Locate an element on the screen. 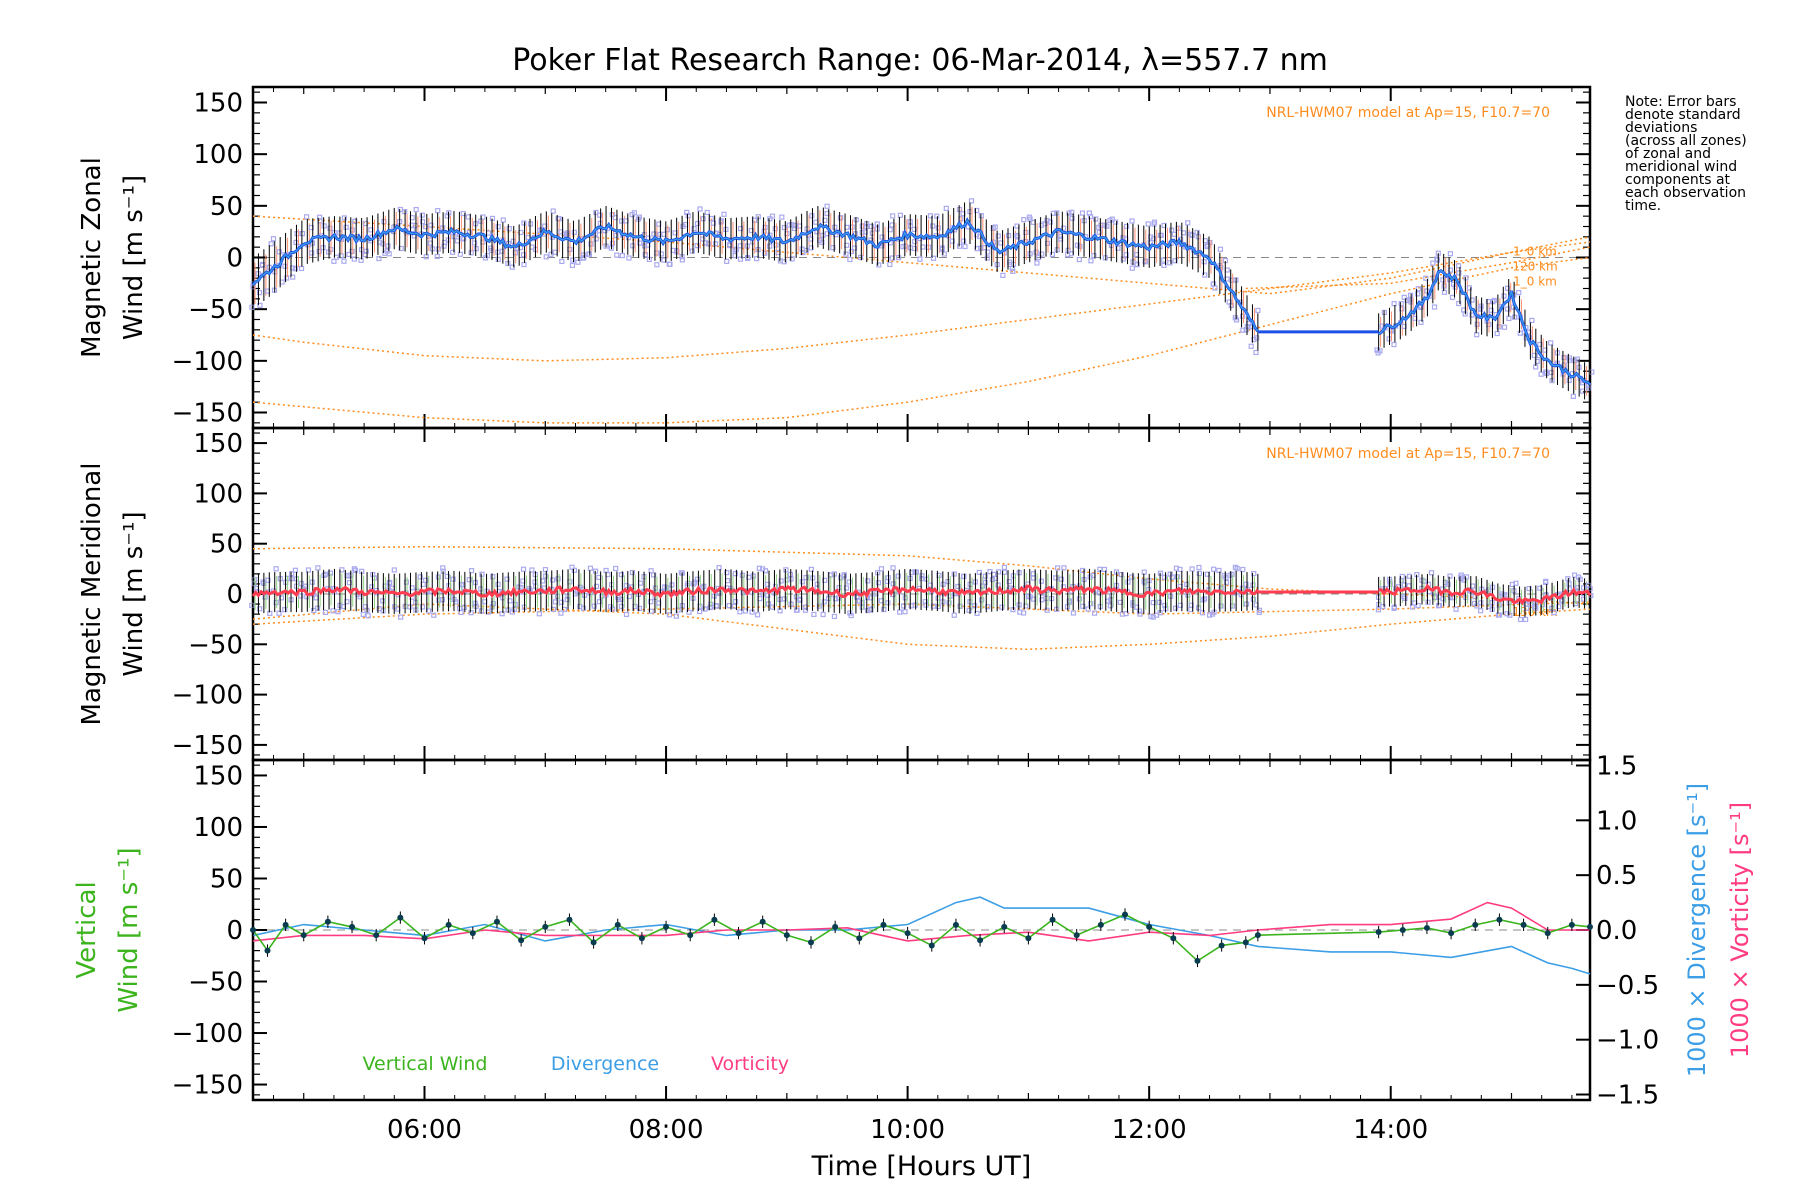 The image size is (1800, 1200). y-tick-label: 0 is located at coordinates (234, 259).